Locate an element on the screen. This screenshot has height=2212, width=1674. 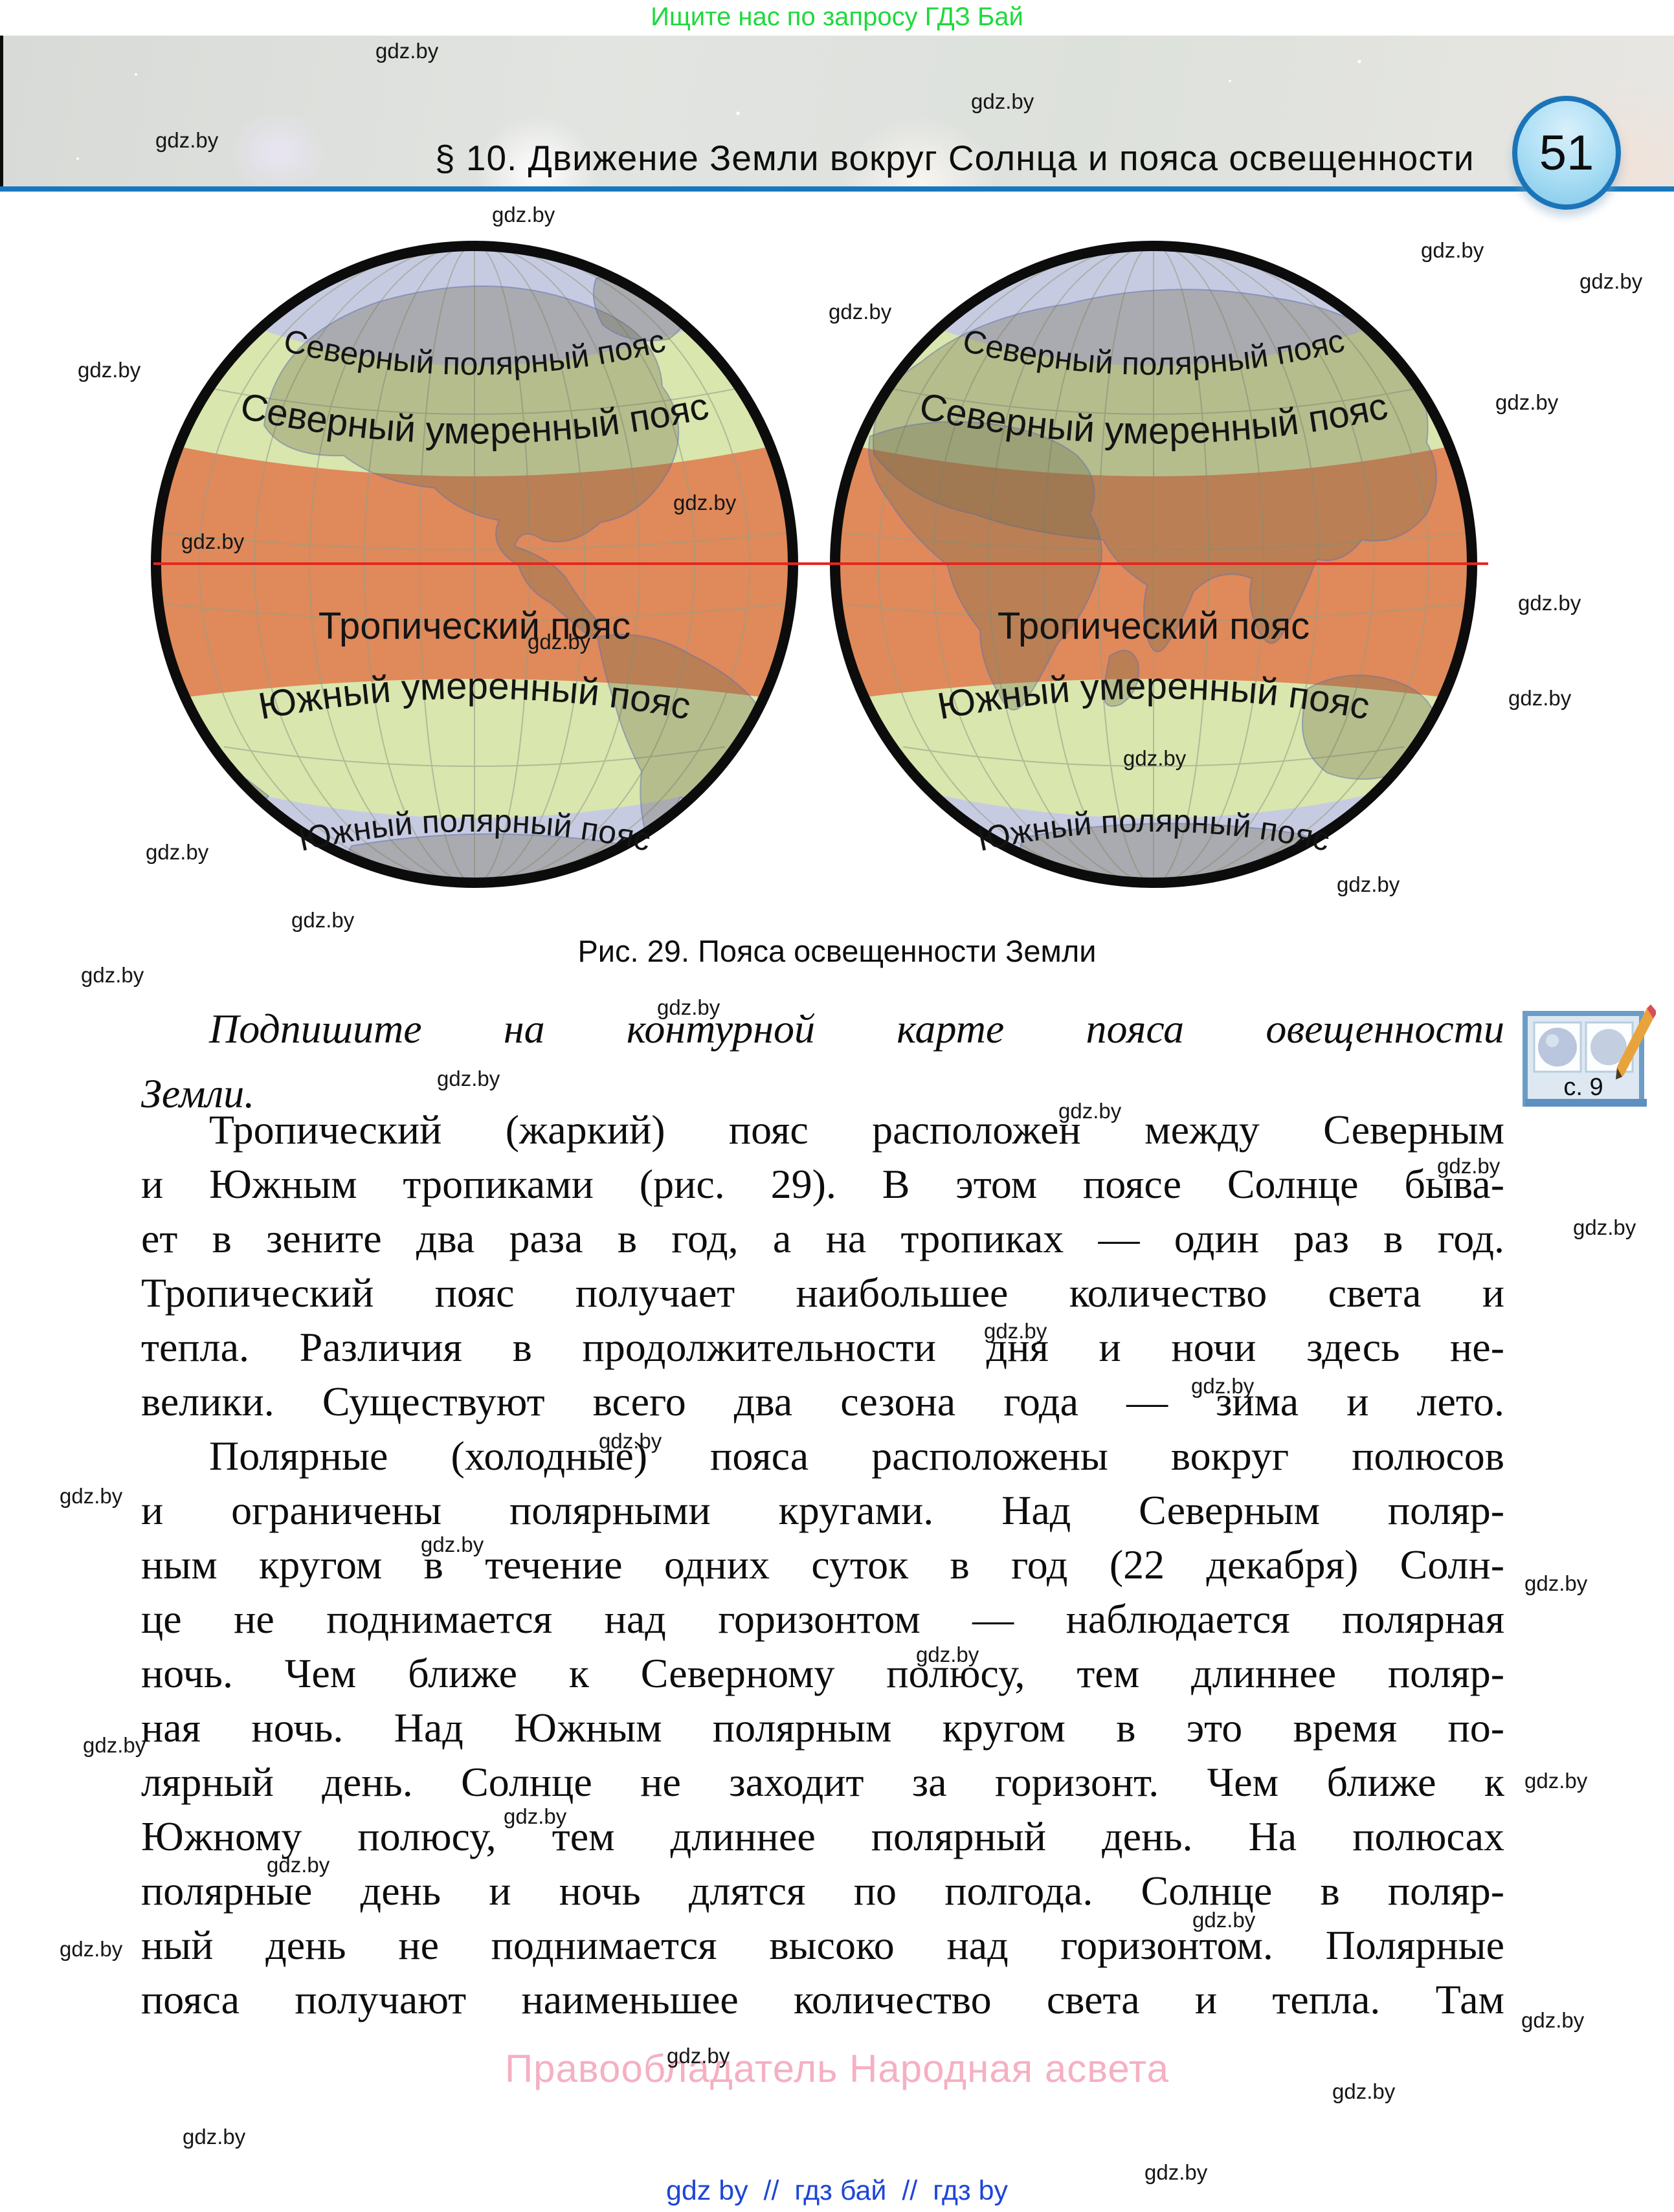
notebook-base is located at coordinates (1586, 1103).